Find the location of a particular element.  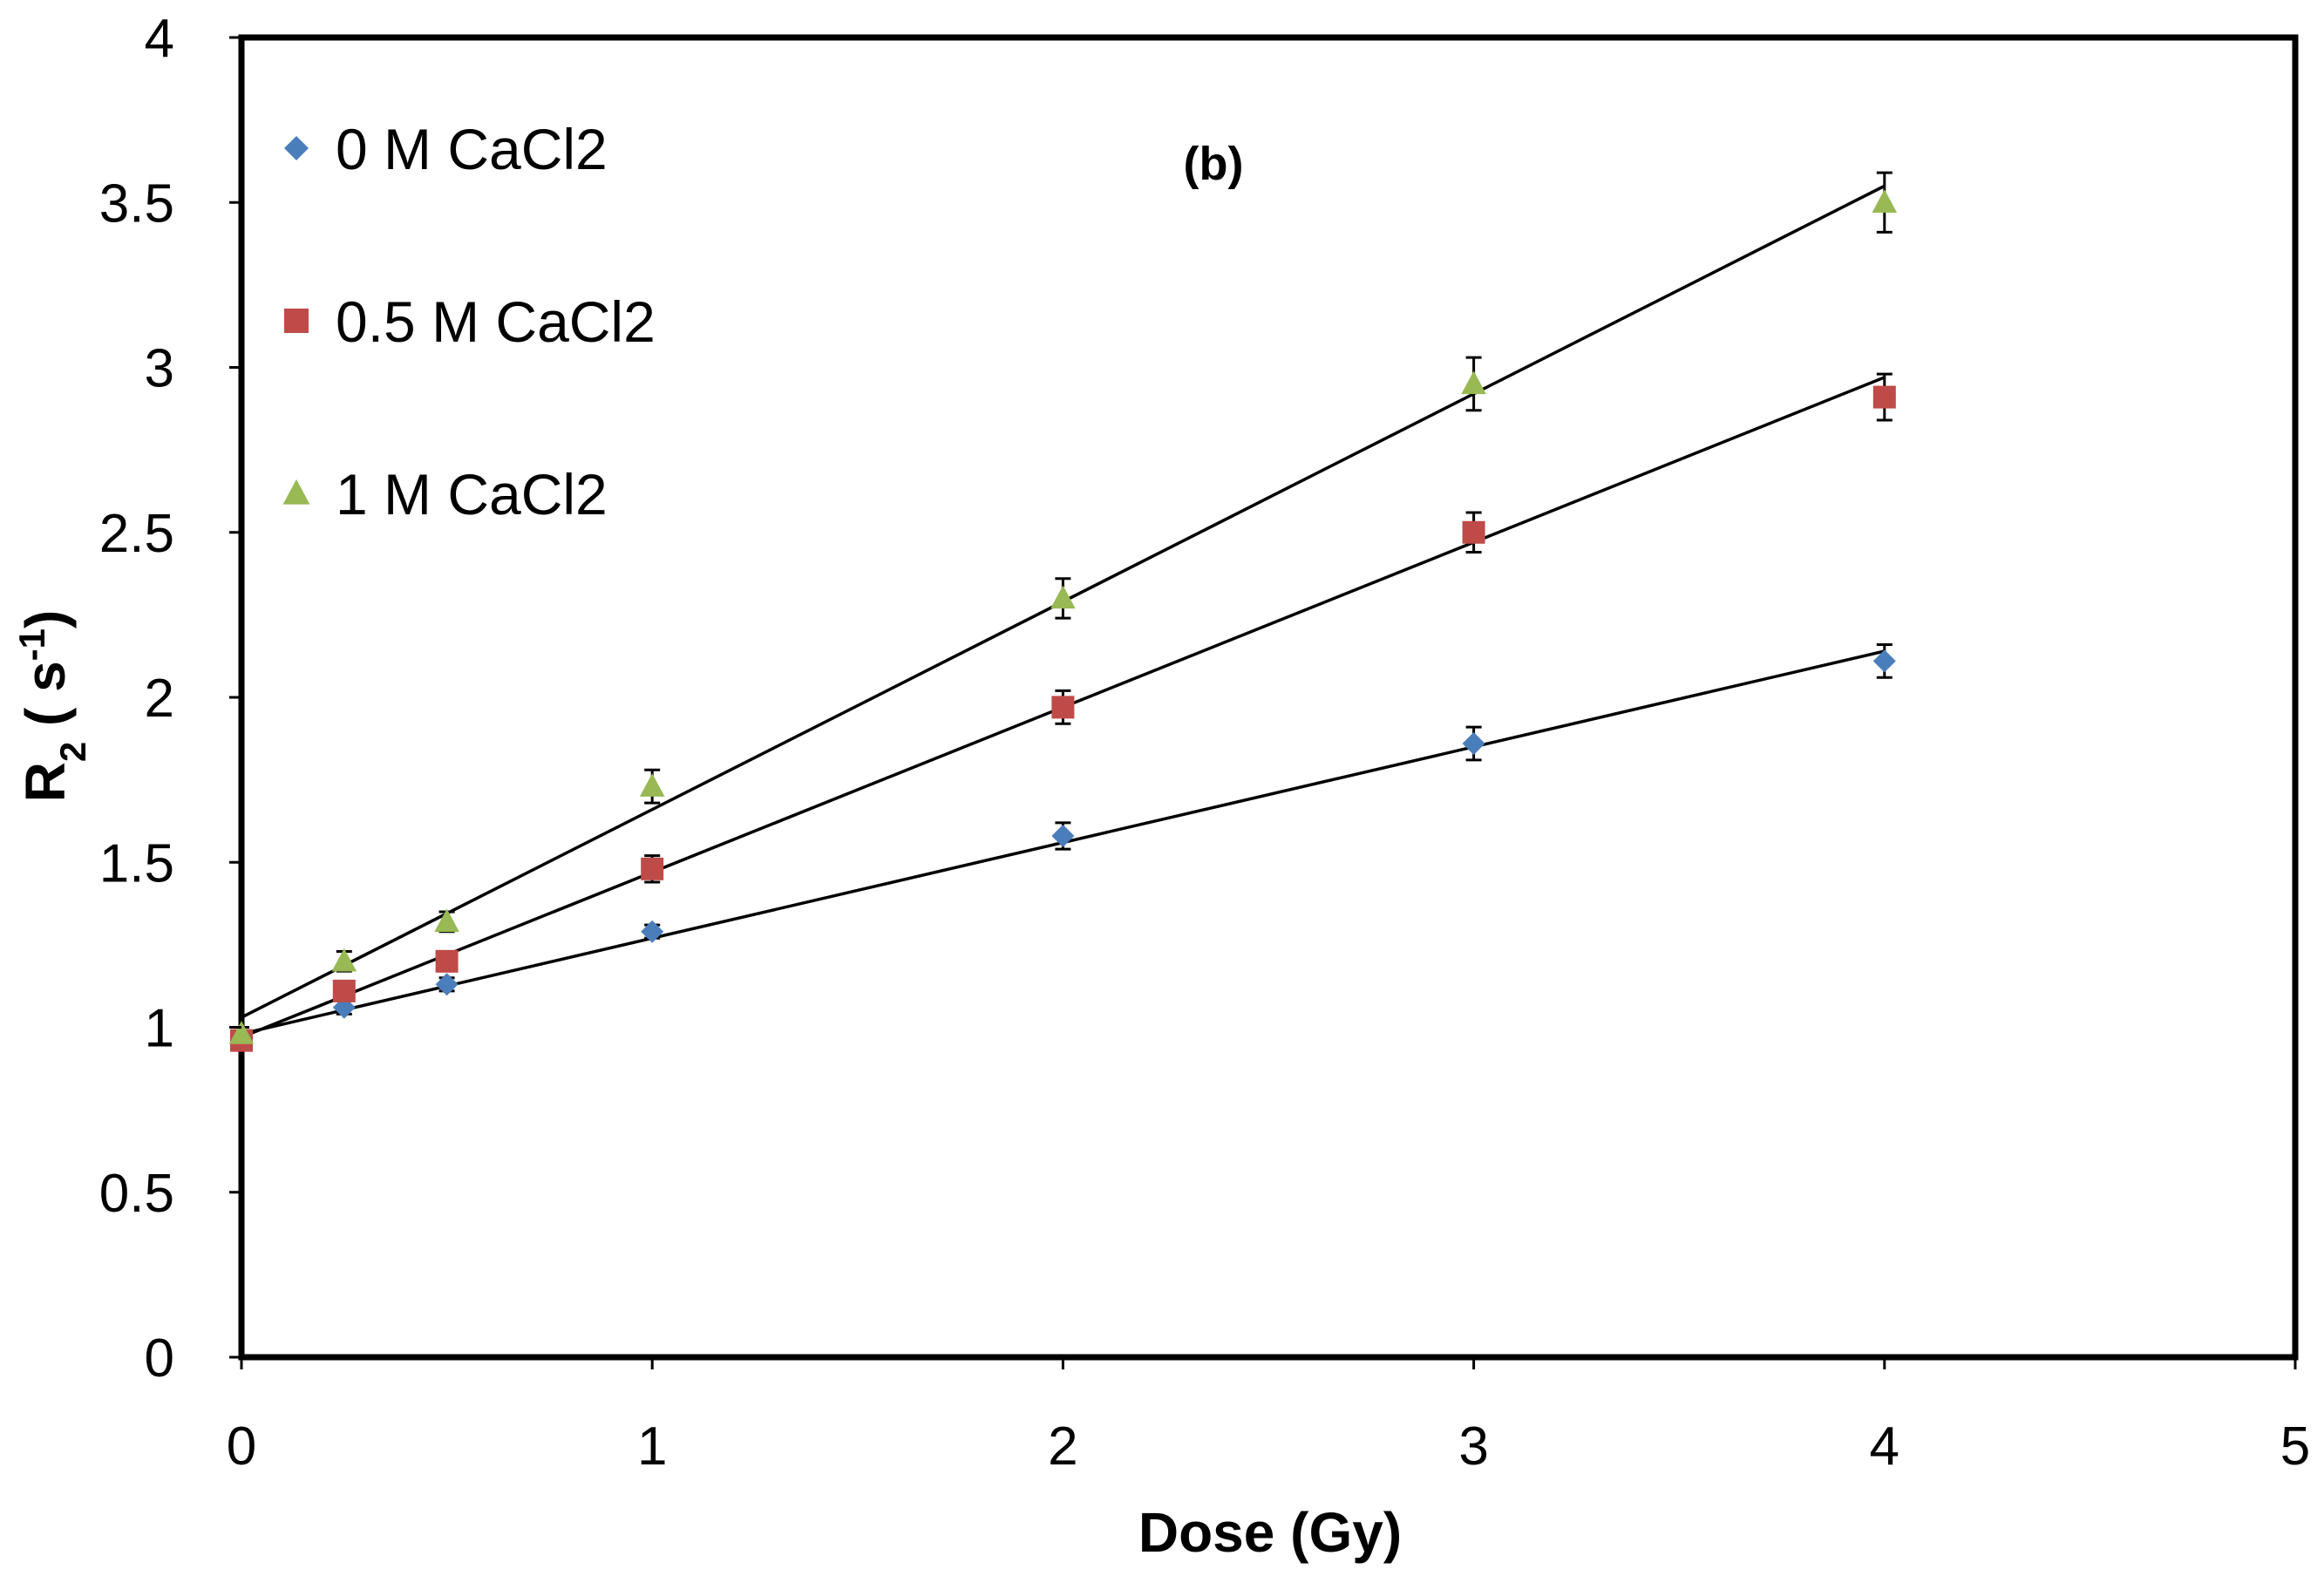

y-tick-label: 2.5 is located at coordinates (136, 534).